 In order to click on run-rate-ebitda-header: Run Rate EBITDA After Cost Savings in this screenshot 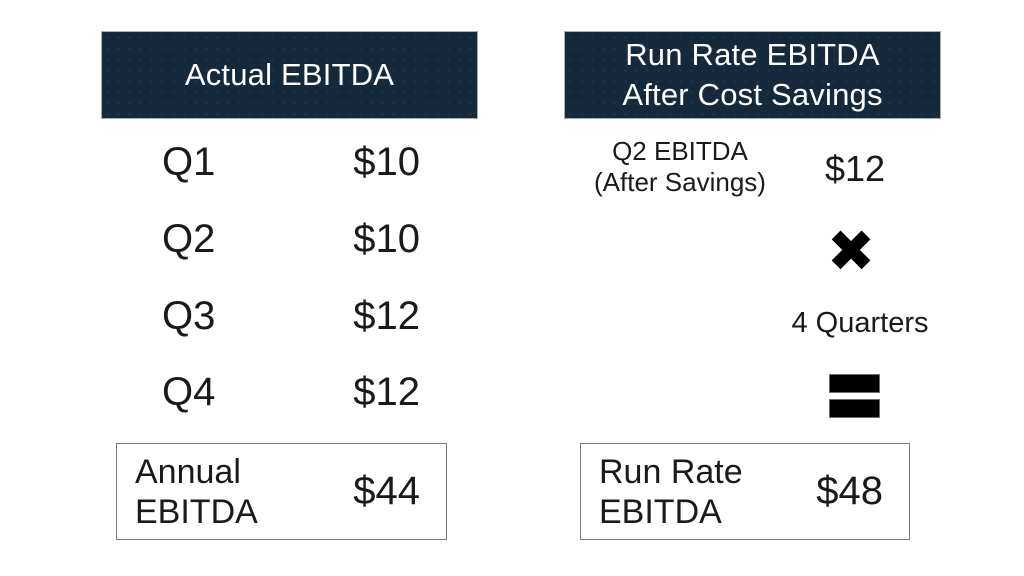, I will do `click(752, 75)`.